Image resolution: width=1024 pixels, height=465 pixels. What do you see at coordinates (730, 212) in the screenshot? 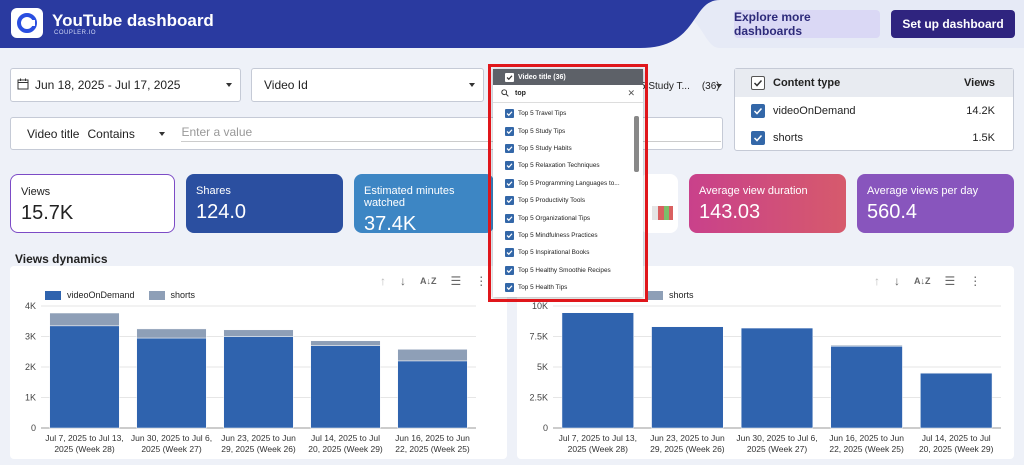
I see `kpi-value: 143.03` at bounding box center [730, 212].